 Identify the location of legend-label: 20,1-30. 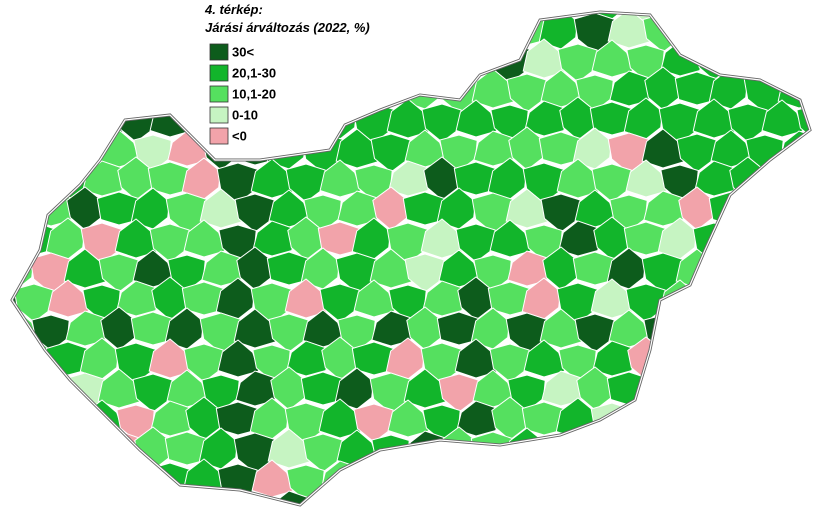
(254, 72).